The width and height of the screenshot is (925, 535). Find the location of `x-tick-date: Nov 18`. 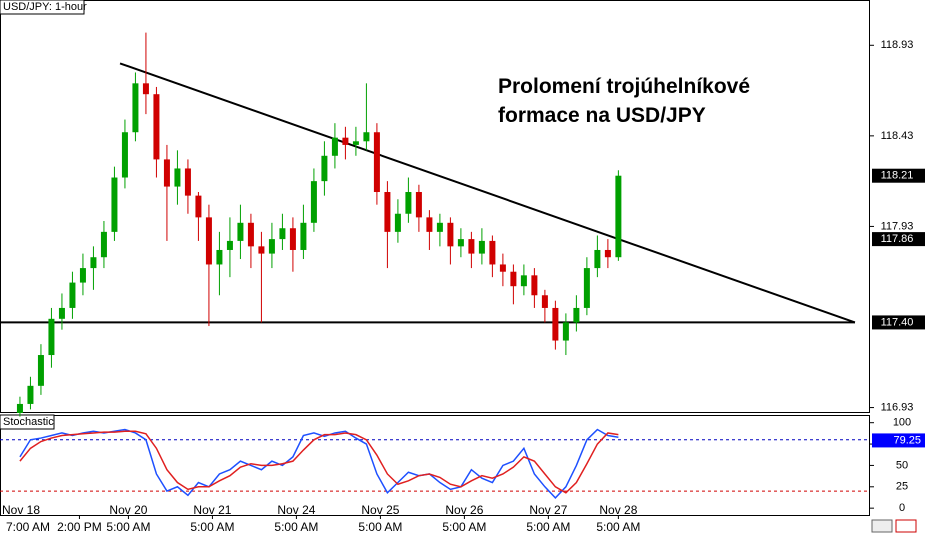

x-tick-date: Nov 18 is located at coordinates (21, 510).